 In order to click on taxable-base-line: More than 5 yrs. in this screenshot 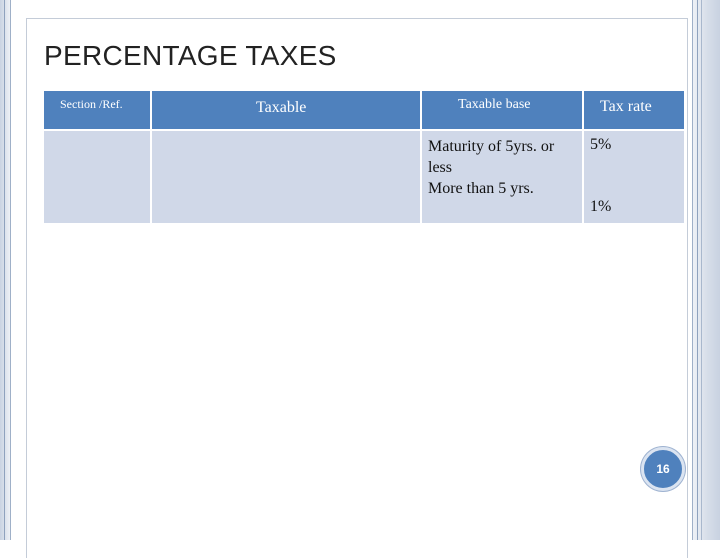, I will do `click(481, 188)`.